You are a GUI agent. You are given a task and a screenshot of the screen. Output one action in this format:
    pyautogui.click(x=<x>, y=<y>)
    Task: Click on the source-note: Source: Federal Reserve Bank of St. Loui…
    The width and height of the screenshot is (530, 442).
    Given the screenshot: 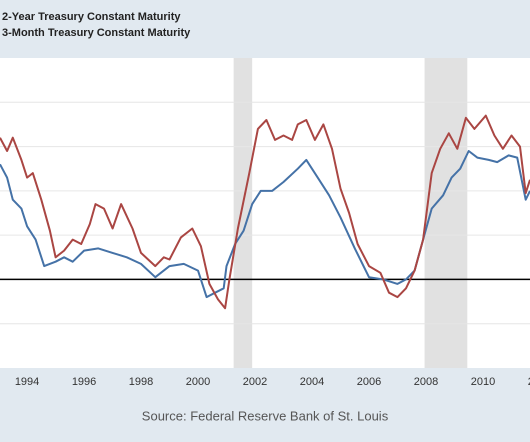 What is the action you would take?
    pyautogui.click(x=265, y=415)
    